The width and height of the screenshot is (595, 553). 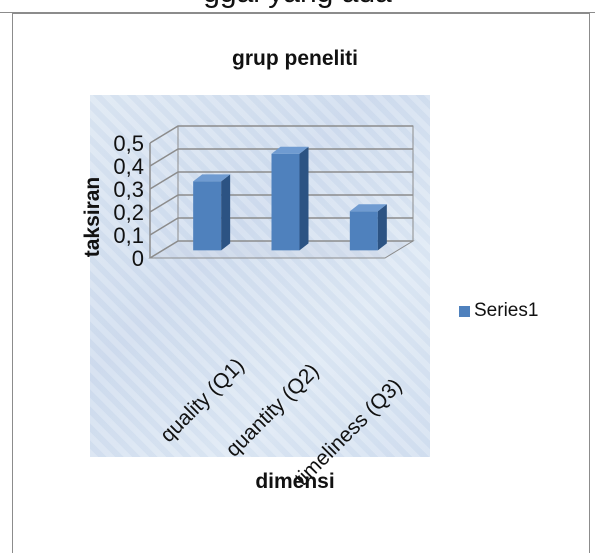 I want to click on y-tick-label: 0,5, so click(x=128, y=143).